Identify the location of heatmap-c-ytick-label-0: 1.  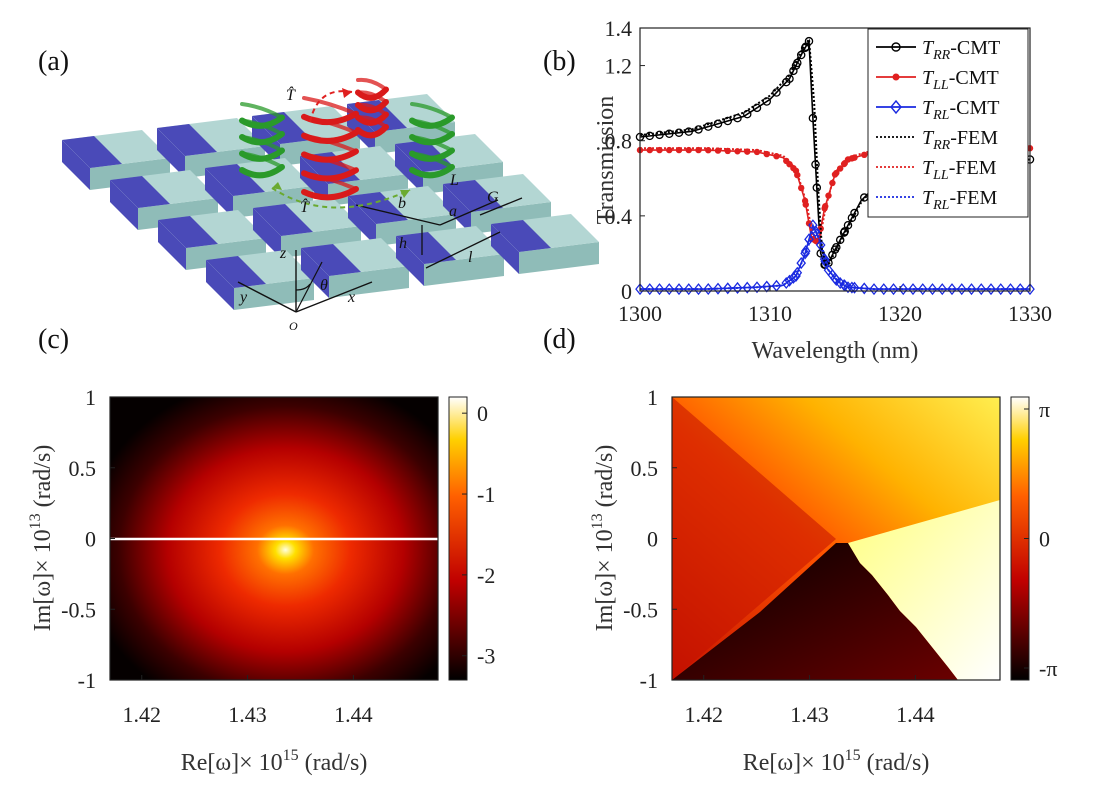
(90, 397).